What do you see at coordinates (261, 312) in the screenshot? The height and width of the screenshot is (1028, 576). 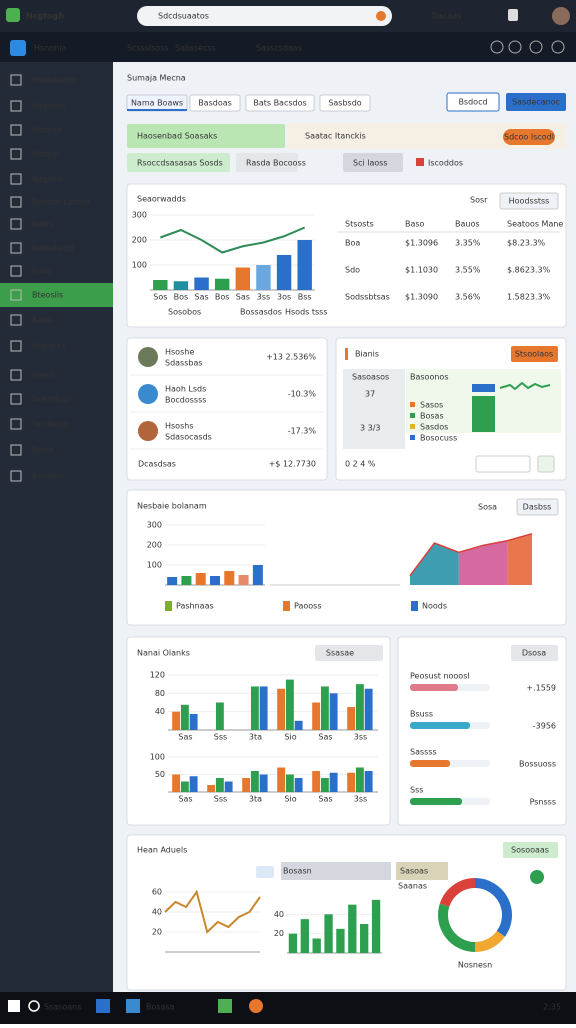 I see `chart-note: Bossasdos` at bounding box center [261, 312].